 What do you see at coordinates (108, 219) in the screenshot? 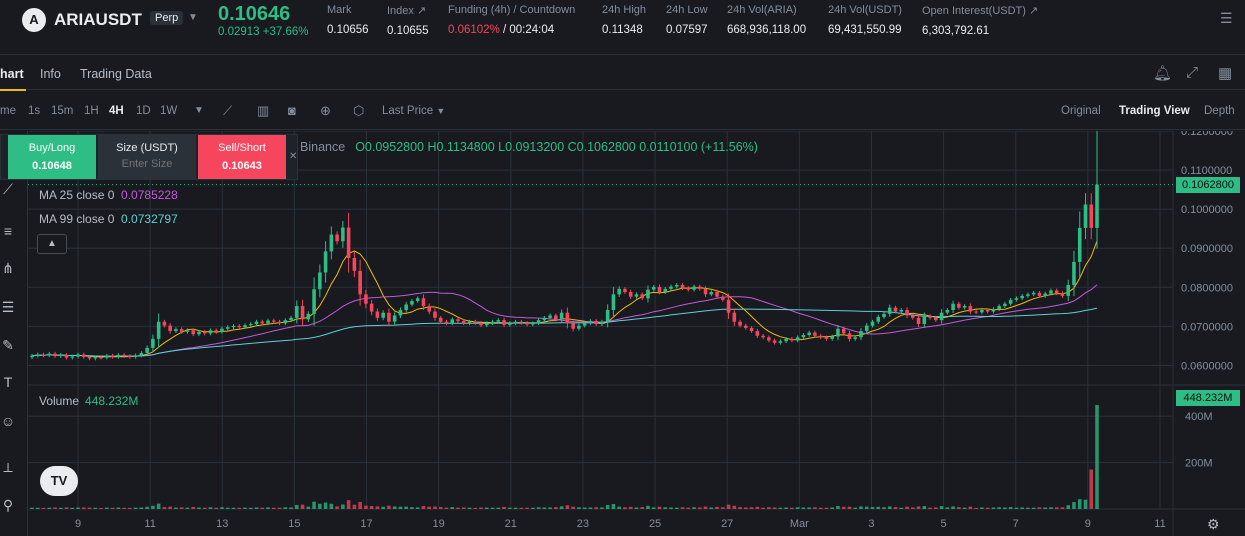
I see `ma99-legend: MA 99 close 0 0.0732797` at bounding box center [108, 219].